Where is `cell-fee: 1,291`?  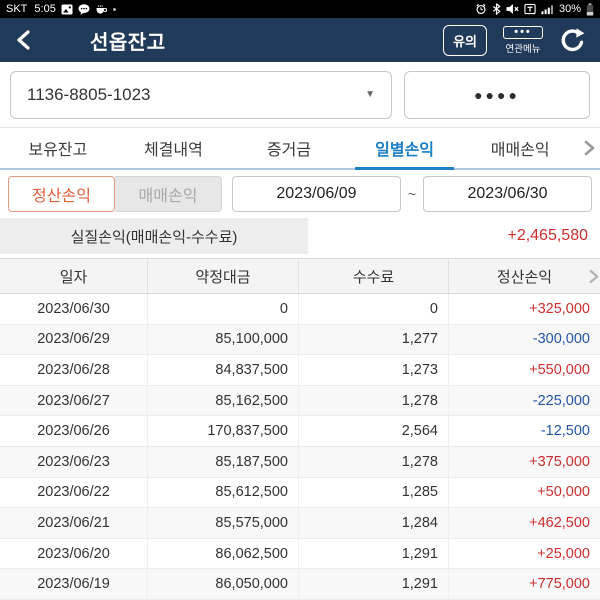 cell-fee: 1,291 is located at coordinates (373, 584).